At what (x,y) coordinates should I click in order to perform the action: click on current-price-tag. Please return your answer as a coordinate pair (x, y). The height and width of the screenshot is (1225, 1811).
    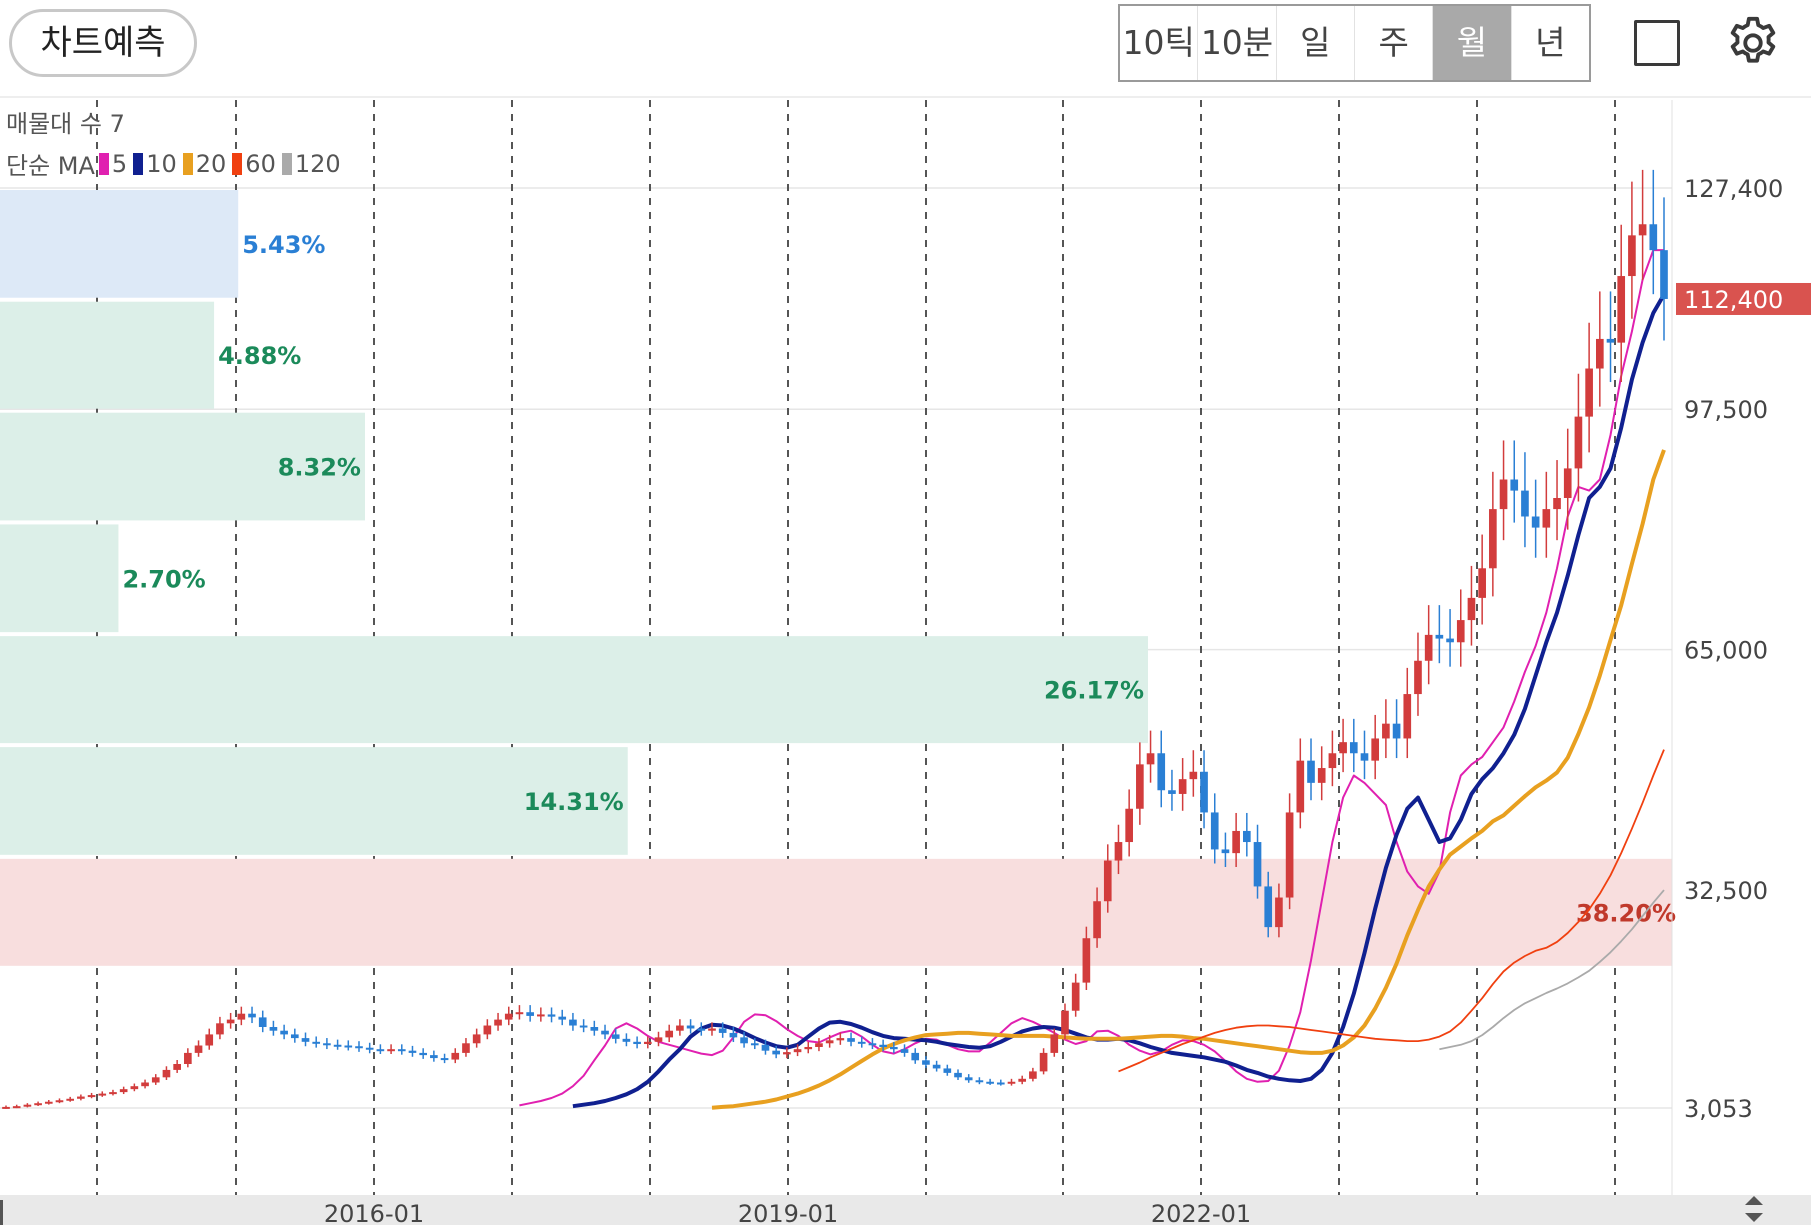
    Looking at the image, I should click on (1743, 298).